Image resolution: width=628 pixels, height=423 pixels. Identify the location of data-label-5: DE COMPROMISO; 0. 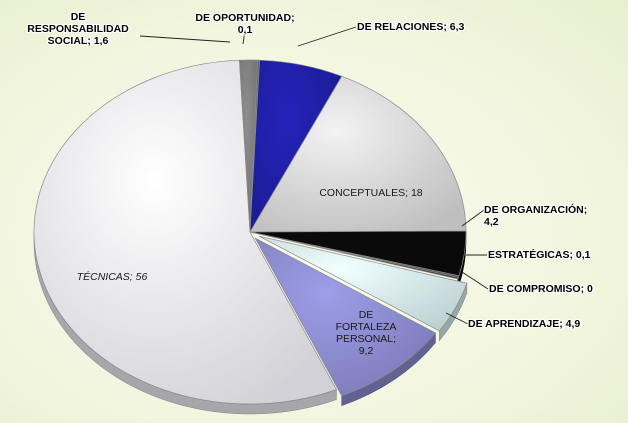
(541, 289).